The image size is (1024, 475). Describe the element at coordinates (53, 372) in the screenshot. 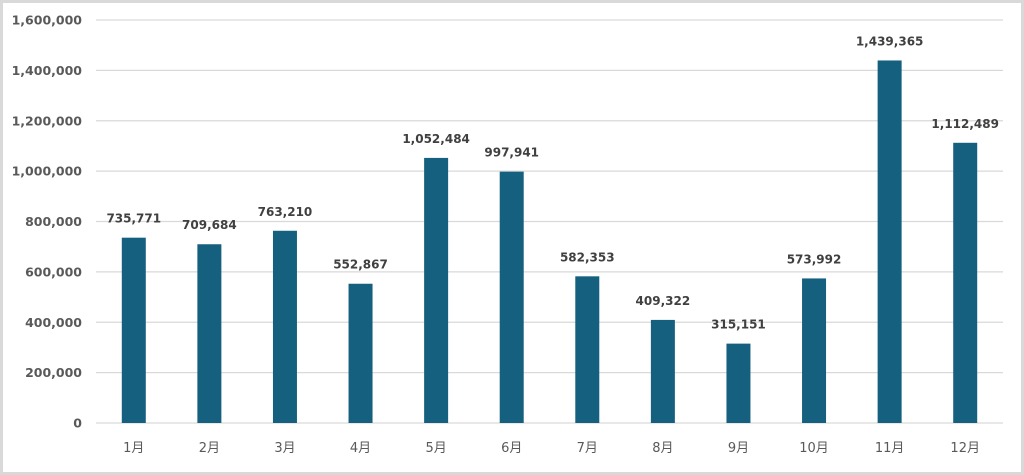

I see `y-tick-label: 200,000` at that location.